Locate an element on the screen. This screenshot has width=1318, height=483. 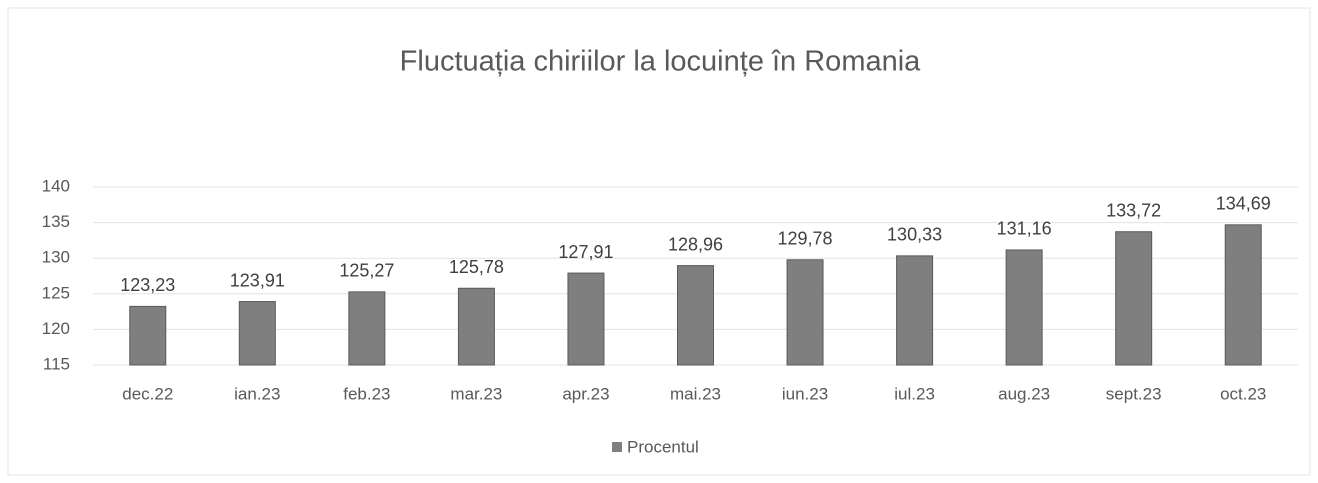
x-tick-label: dec.22 is located at coordinates (147, 393).